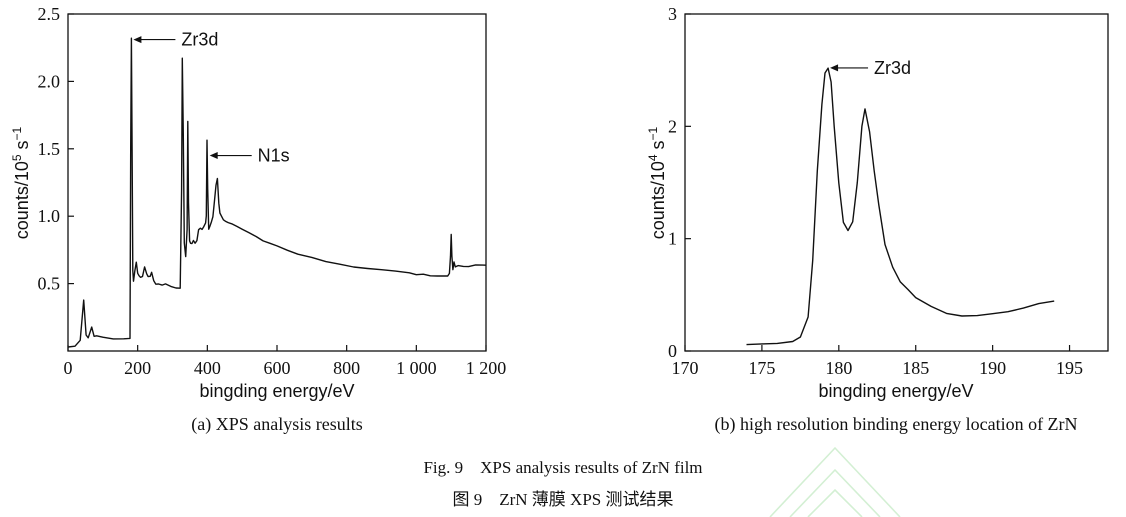 The width and height of the screenshot is (1126, 517). Describe the element at coordinates (276, 391) in the screenshot. I see `chart-a-xlabel: bingding energy/eV` at that location.